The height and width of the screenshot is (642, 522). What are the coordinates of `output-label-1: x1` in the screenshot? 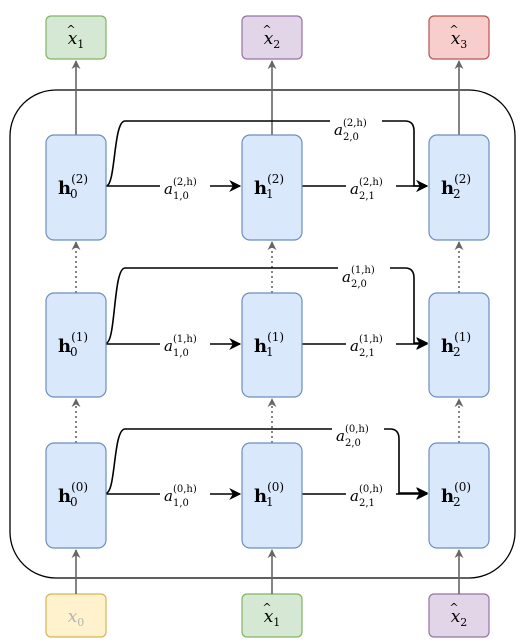 It's located at (76, 40).